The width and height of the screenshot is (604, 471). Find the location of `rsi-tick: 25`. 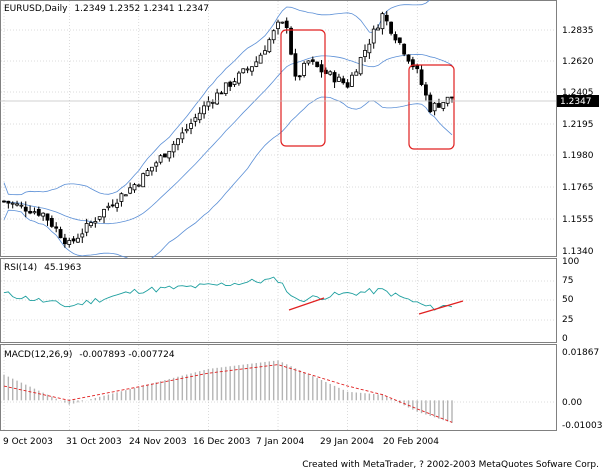

rsi-tick: 25 is located at coordinates (567, 320).